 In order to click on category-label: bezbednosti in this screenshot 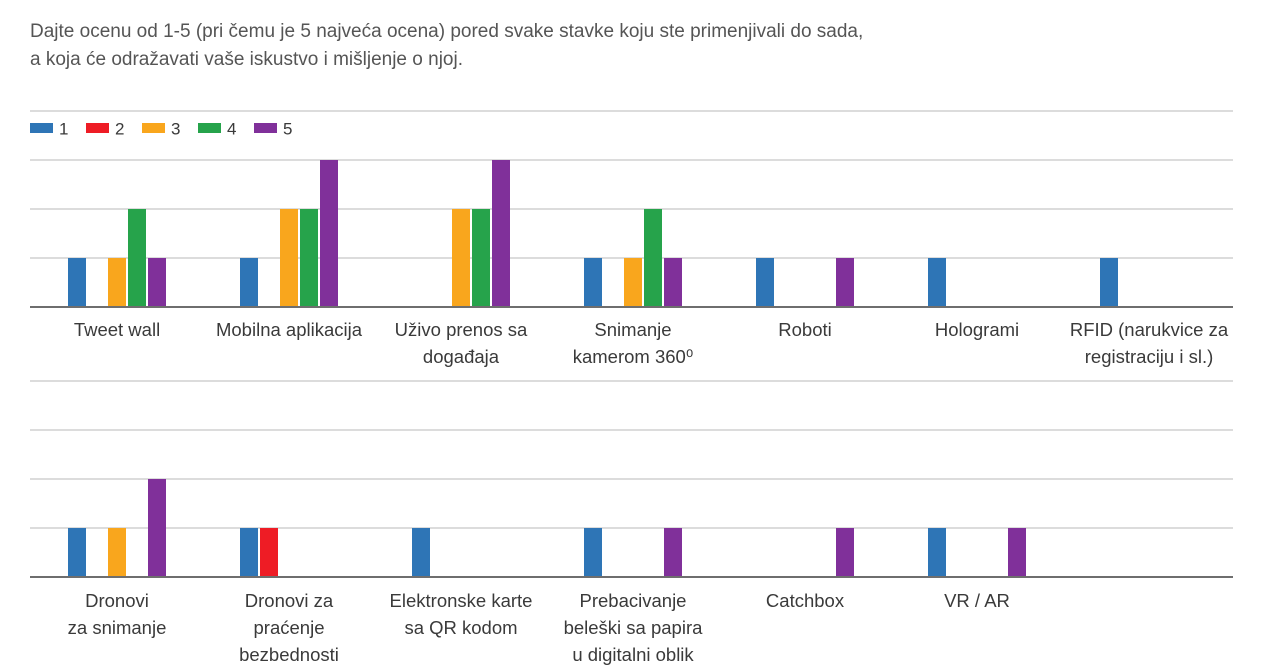, I will do `click(289, 654)`.